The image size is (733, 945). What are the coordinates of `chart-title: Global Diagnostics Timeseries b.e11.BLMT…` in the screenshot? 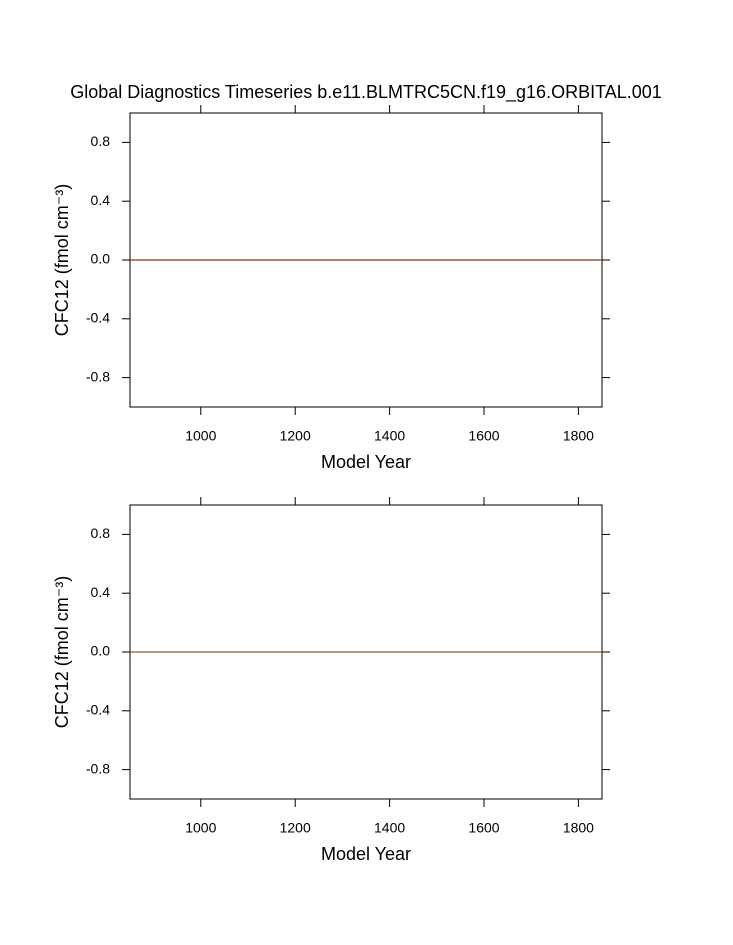 It's located at (366, 92).